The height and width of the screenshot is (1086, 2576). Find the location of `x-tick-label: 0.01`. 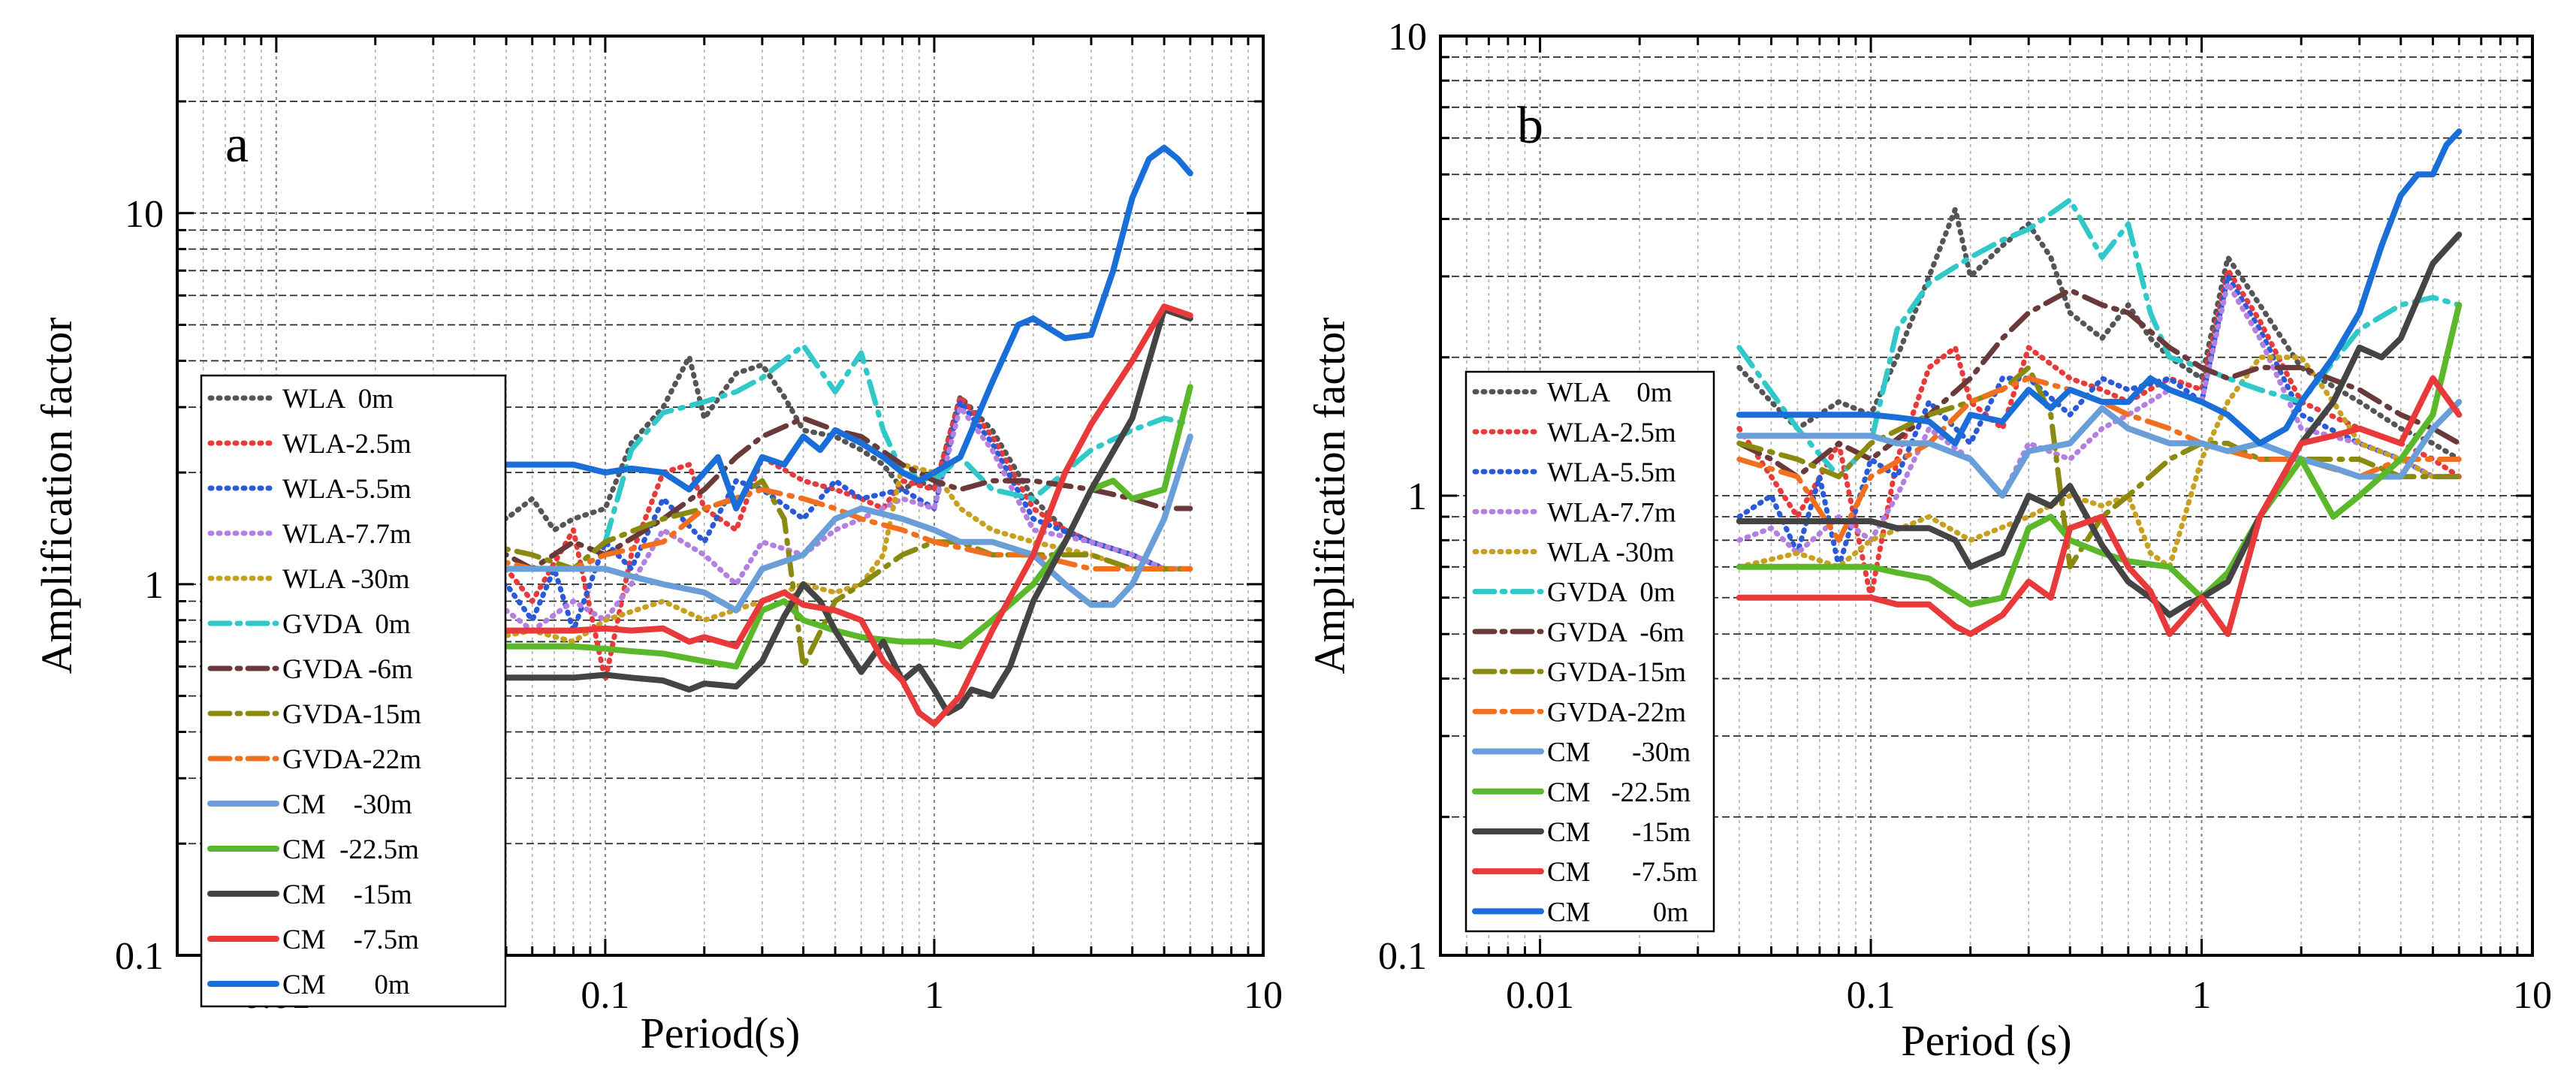

x-tick-label: 0.01 is located at coordinates (1540, 995).